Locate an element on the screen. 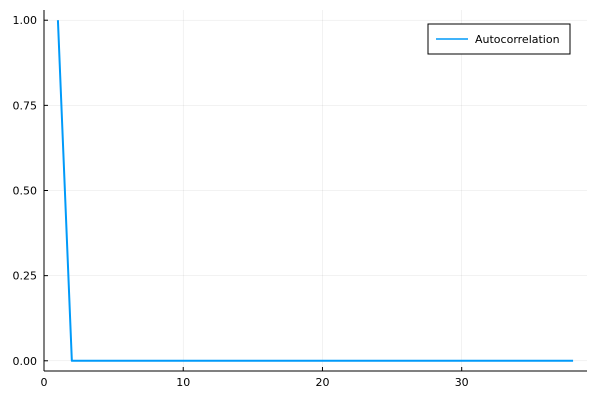 The width and height of the screenshot is (600, 400). x-tick-label: 0 is located at coordinates (44, 382).